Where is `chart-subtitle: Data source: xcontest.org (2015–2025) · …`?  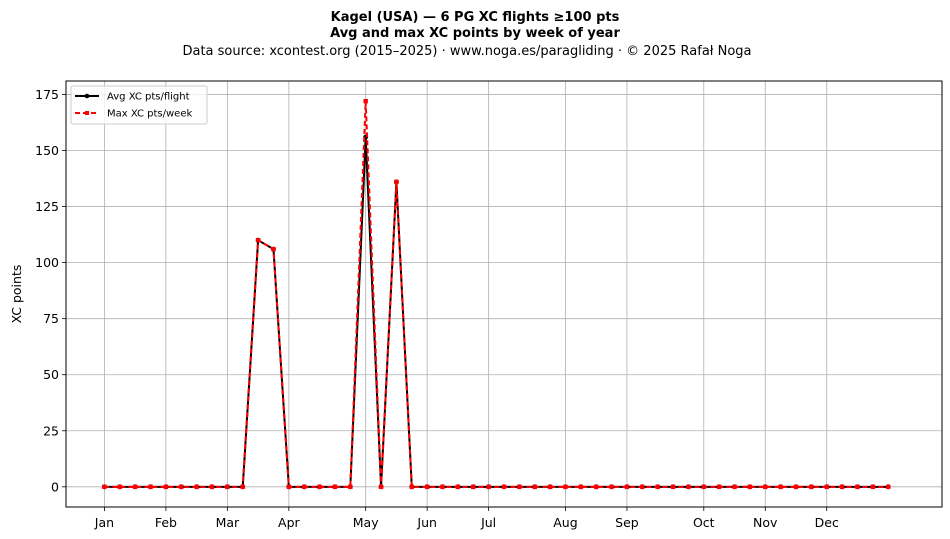 chart-subtitle: Data source: xcontest.org (2015–2025) · … is located at coordinates (466, 51).